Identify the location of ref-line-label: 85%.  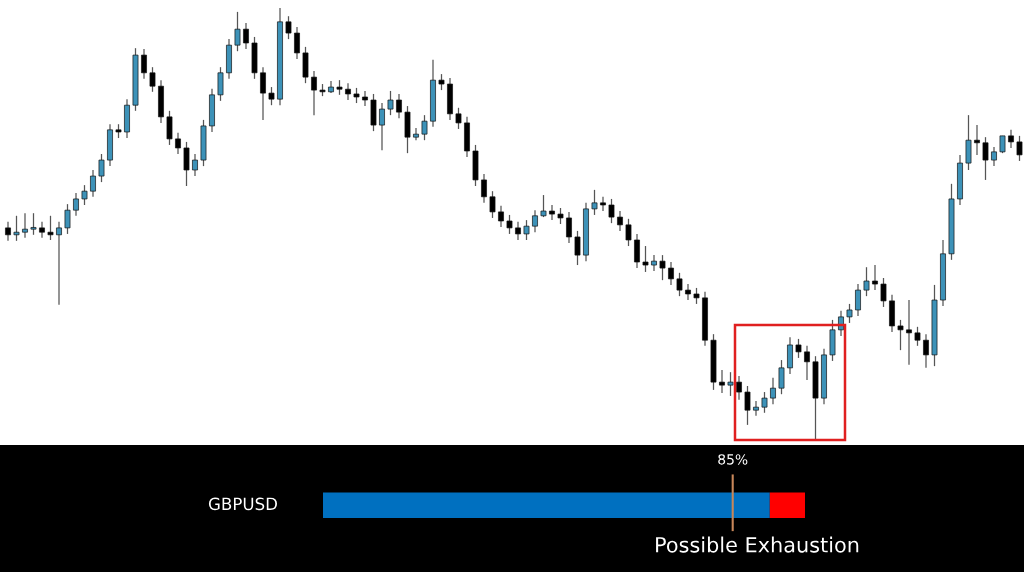
(733, 459).